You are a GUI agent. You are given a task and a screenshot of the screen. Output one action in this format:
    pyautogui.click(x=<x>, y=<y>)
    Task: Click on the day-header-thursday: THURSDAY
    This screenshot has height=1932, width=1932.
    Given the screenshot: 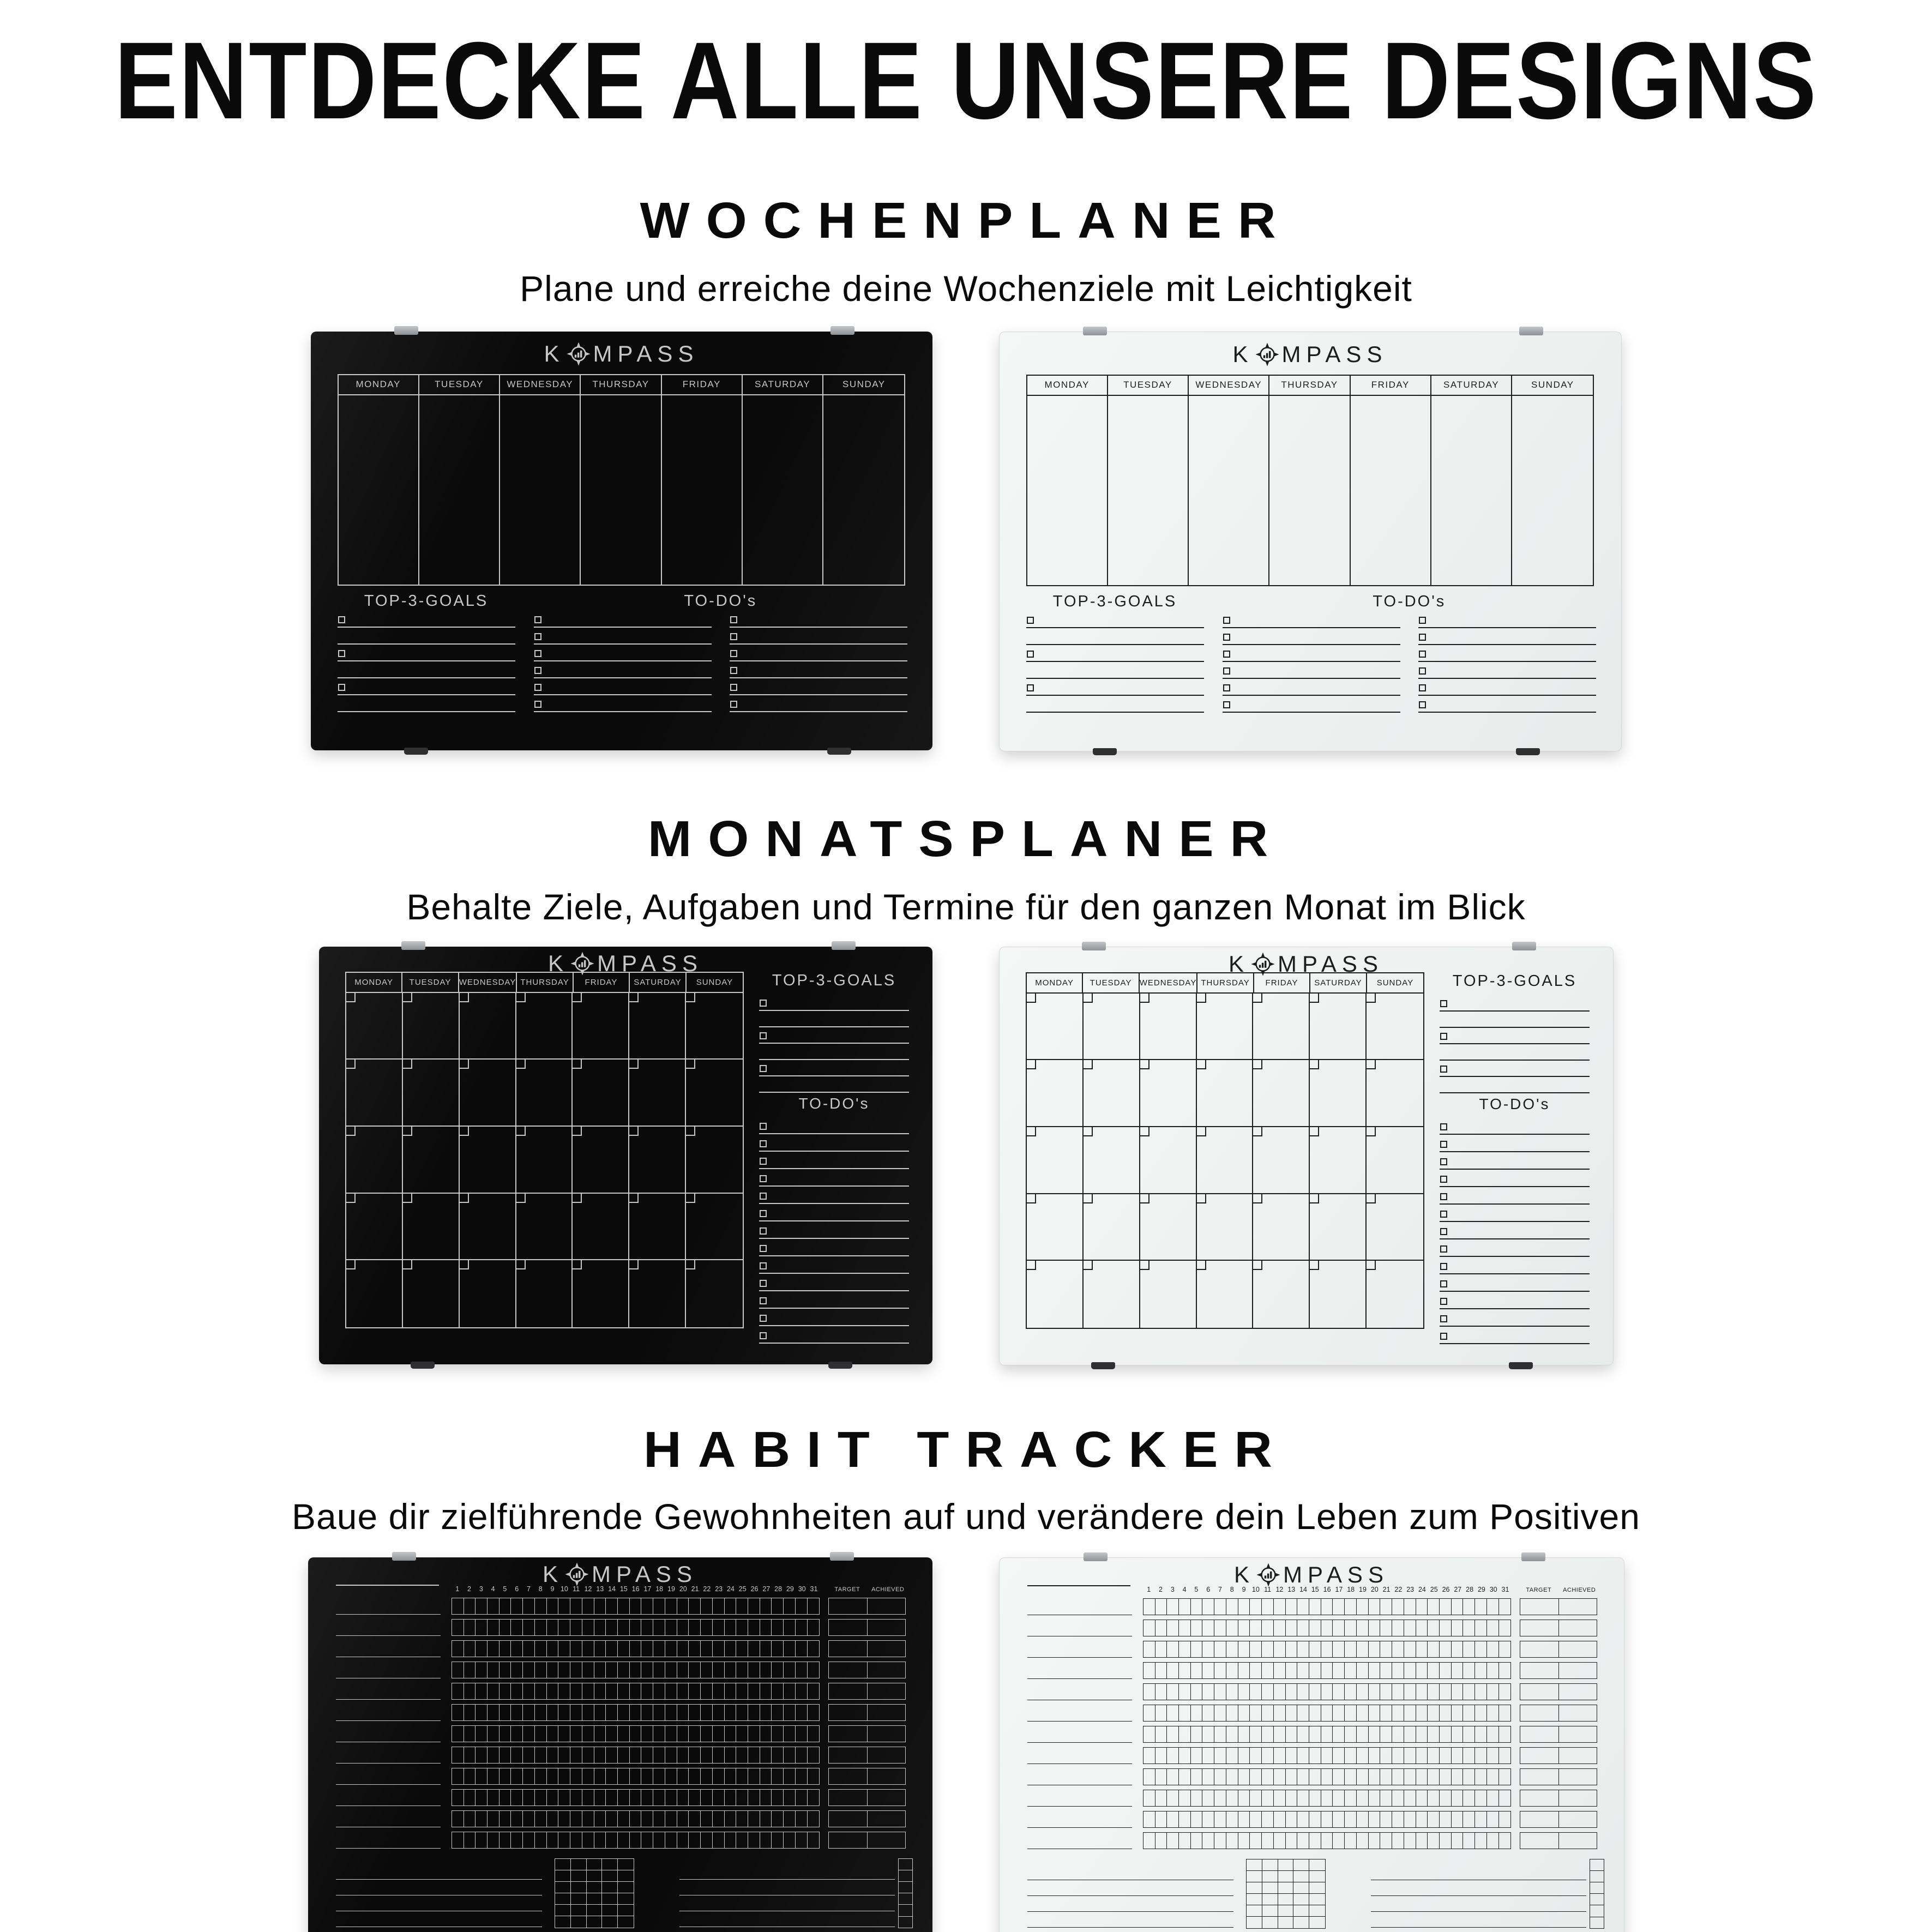 What is the action you would take?
    pyautogui.click(x=621, y=384)
    